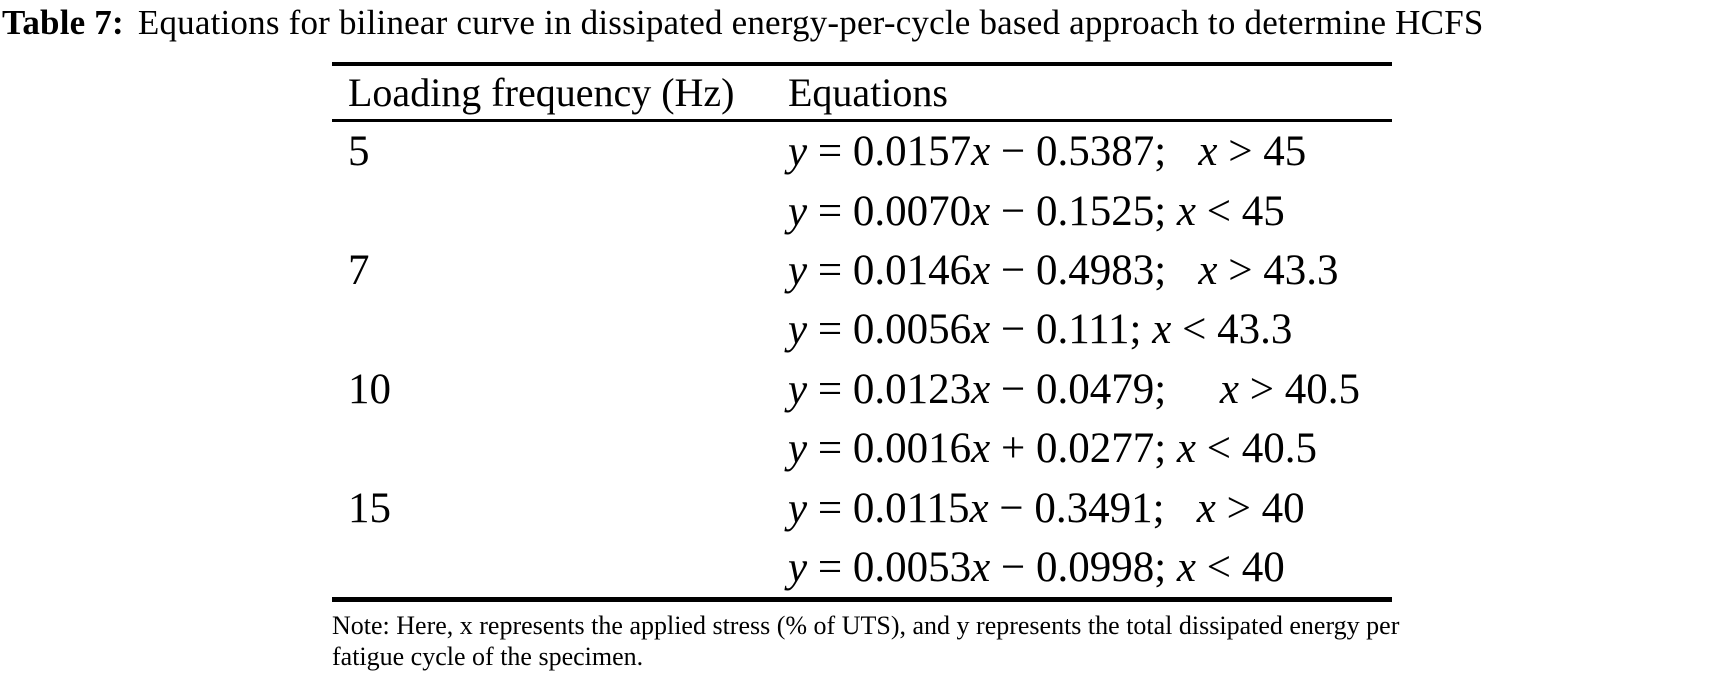  I want to click on frequency-cell: 15, so click(560, 537).